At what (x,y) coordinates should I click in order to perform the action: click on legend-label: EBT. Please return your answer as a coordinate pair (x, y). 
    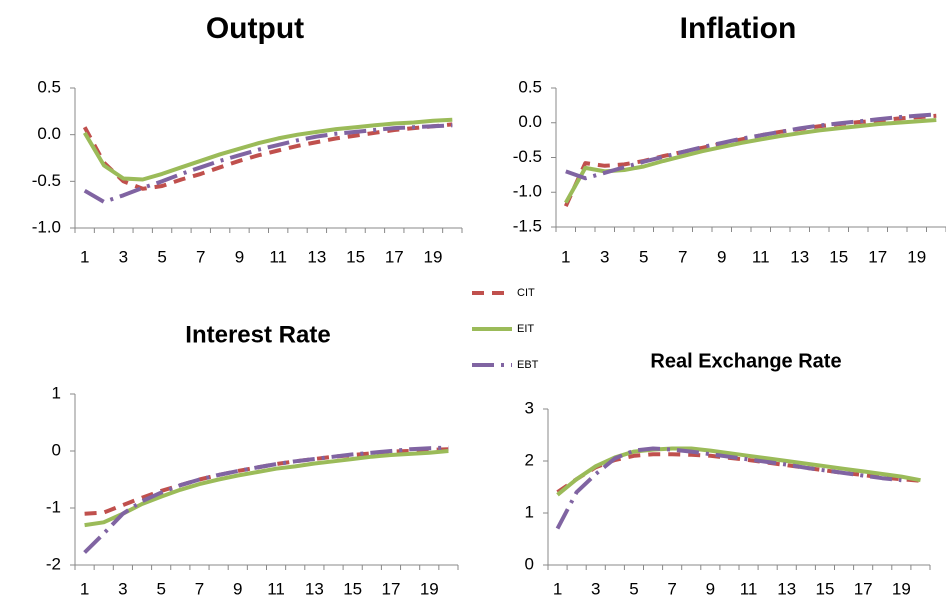
    Looking at the image, I should click on (528, 365).